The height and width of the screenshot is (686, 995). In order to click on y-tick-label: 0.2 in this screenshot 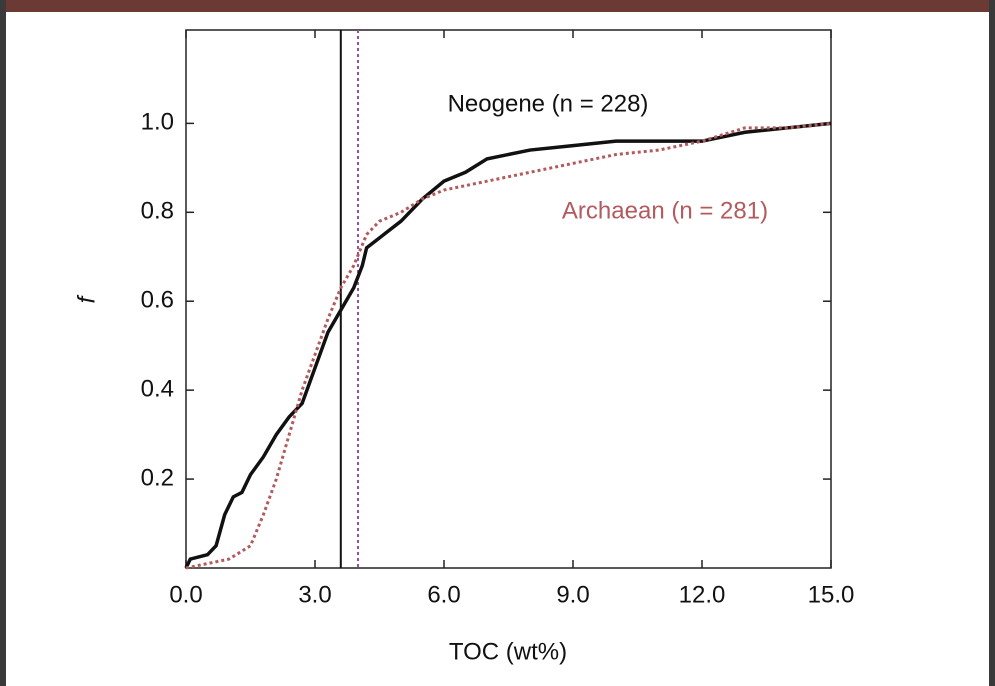, I will do `click(157, 477)`.